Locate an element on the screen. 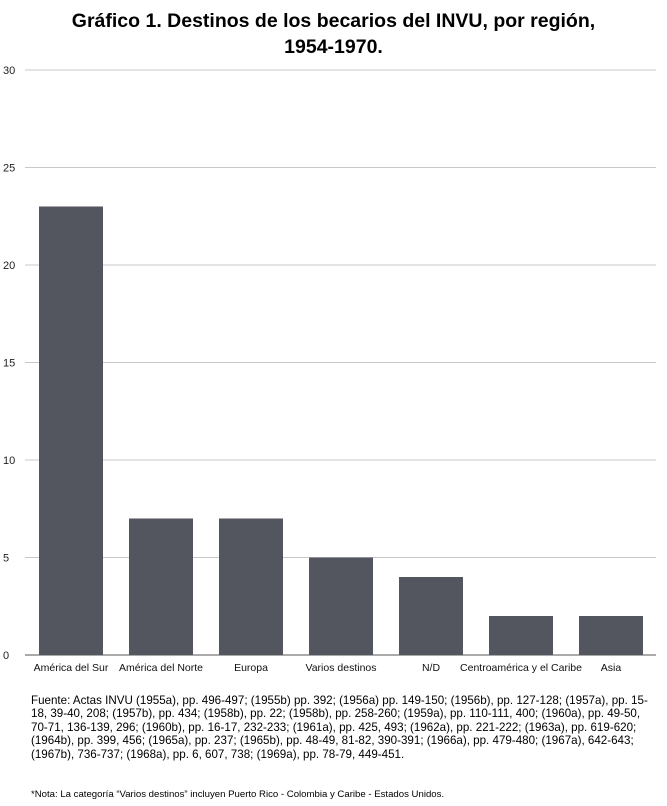 Image resolution: width=667 pixels, height=806 pixels. x-tick-label: Centroamérica y el Caribe is located at coordinates (521, 668).